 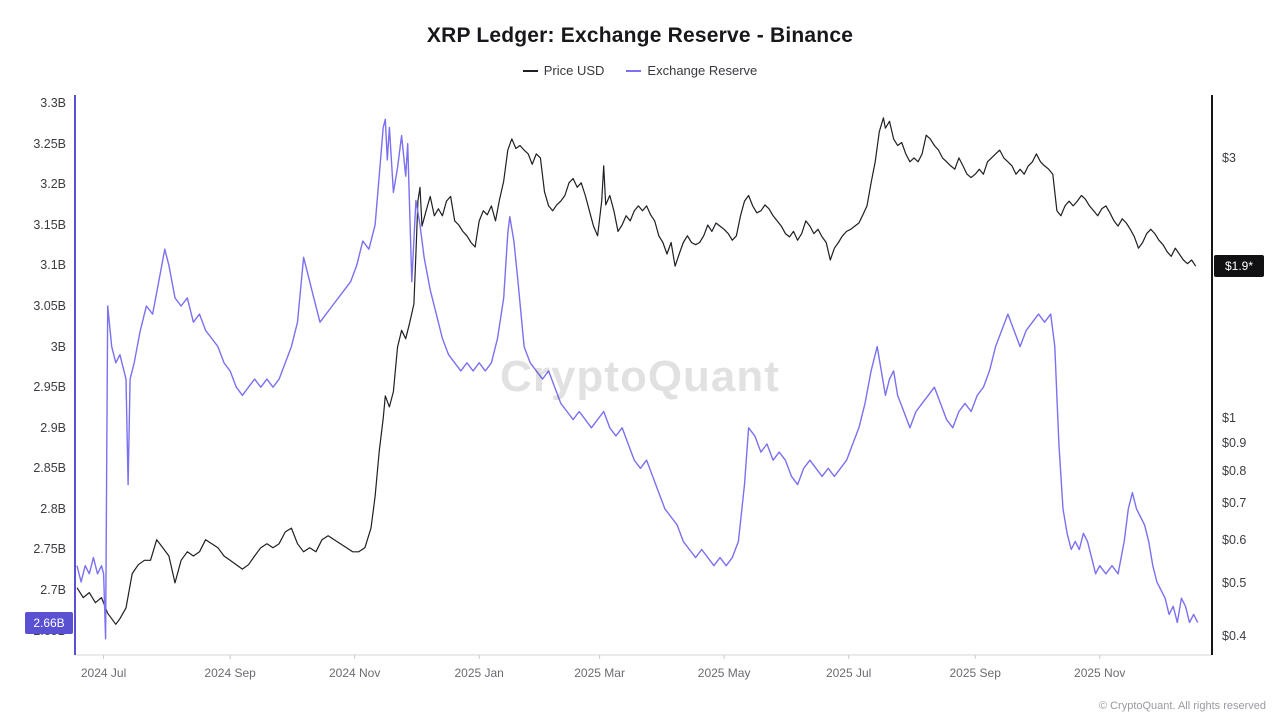 What do you see at coordinates (53, 184) in the screenshot?
I see `y-left-tick-label: 3.2B` at bounding box center [53, 184].